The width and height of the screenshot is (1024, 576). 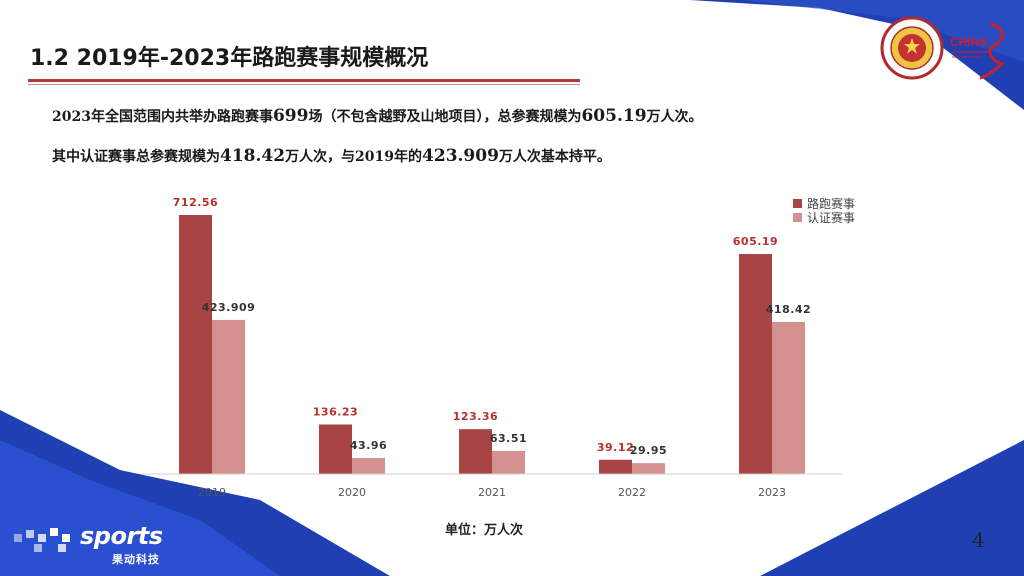 I want to click on bar-road-race-2020, so click(x=335, y=449).